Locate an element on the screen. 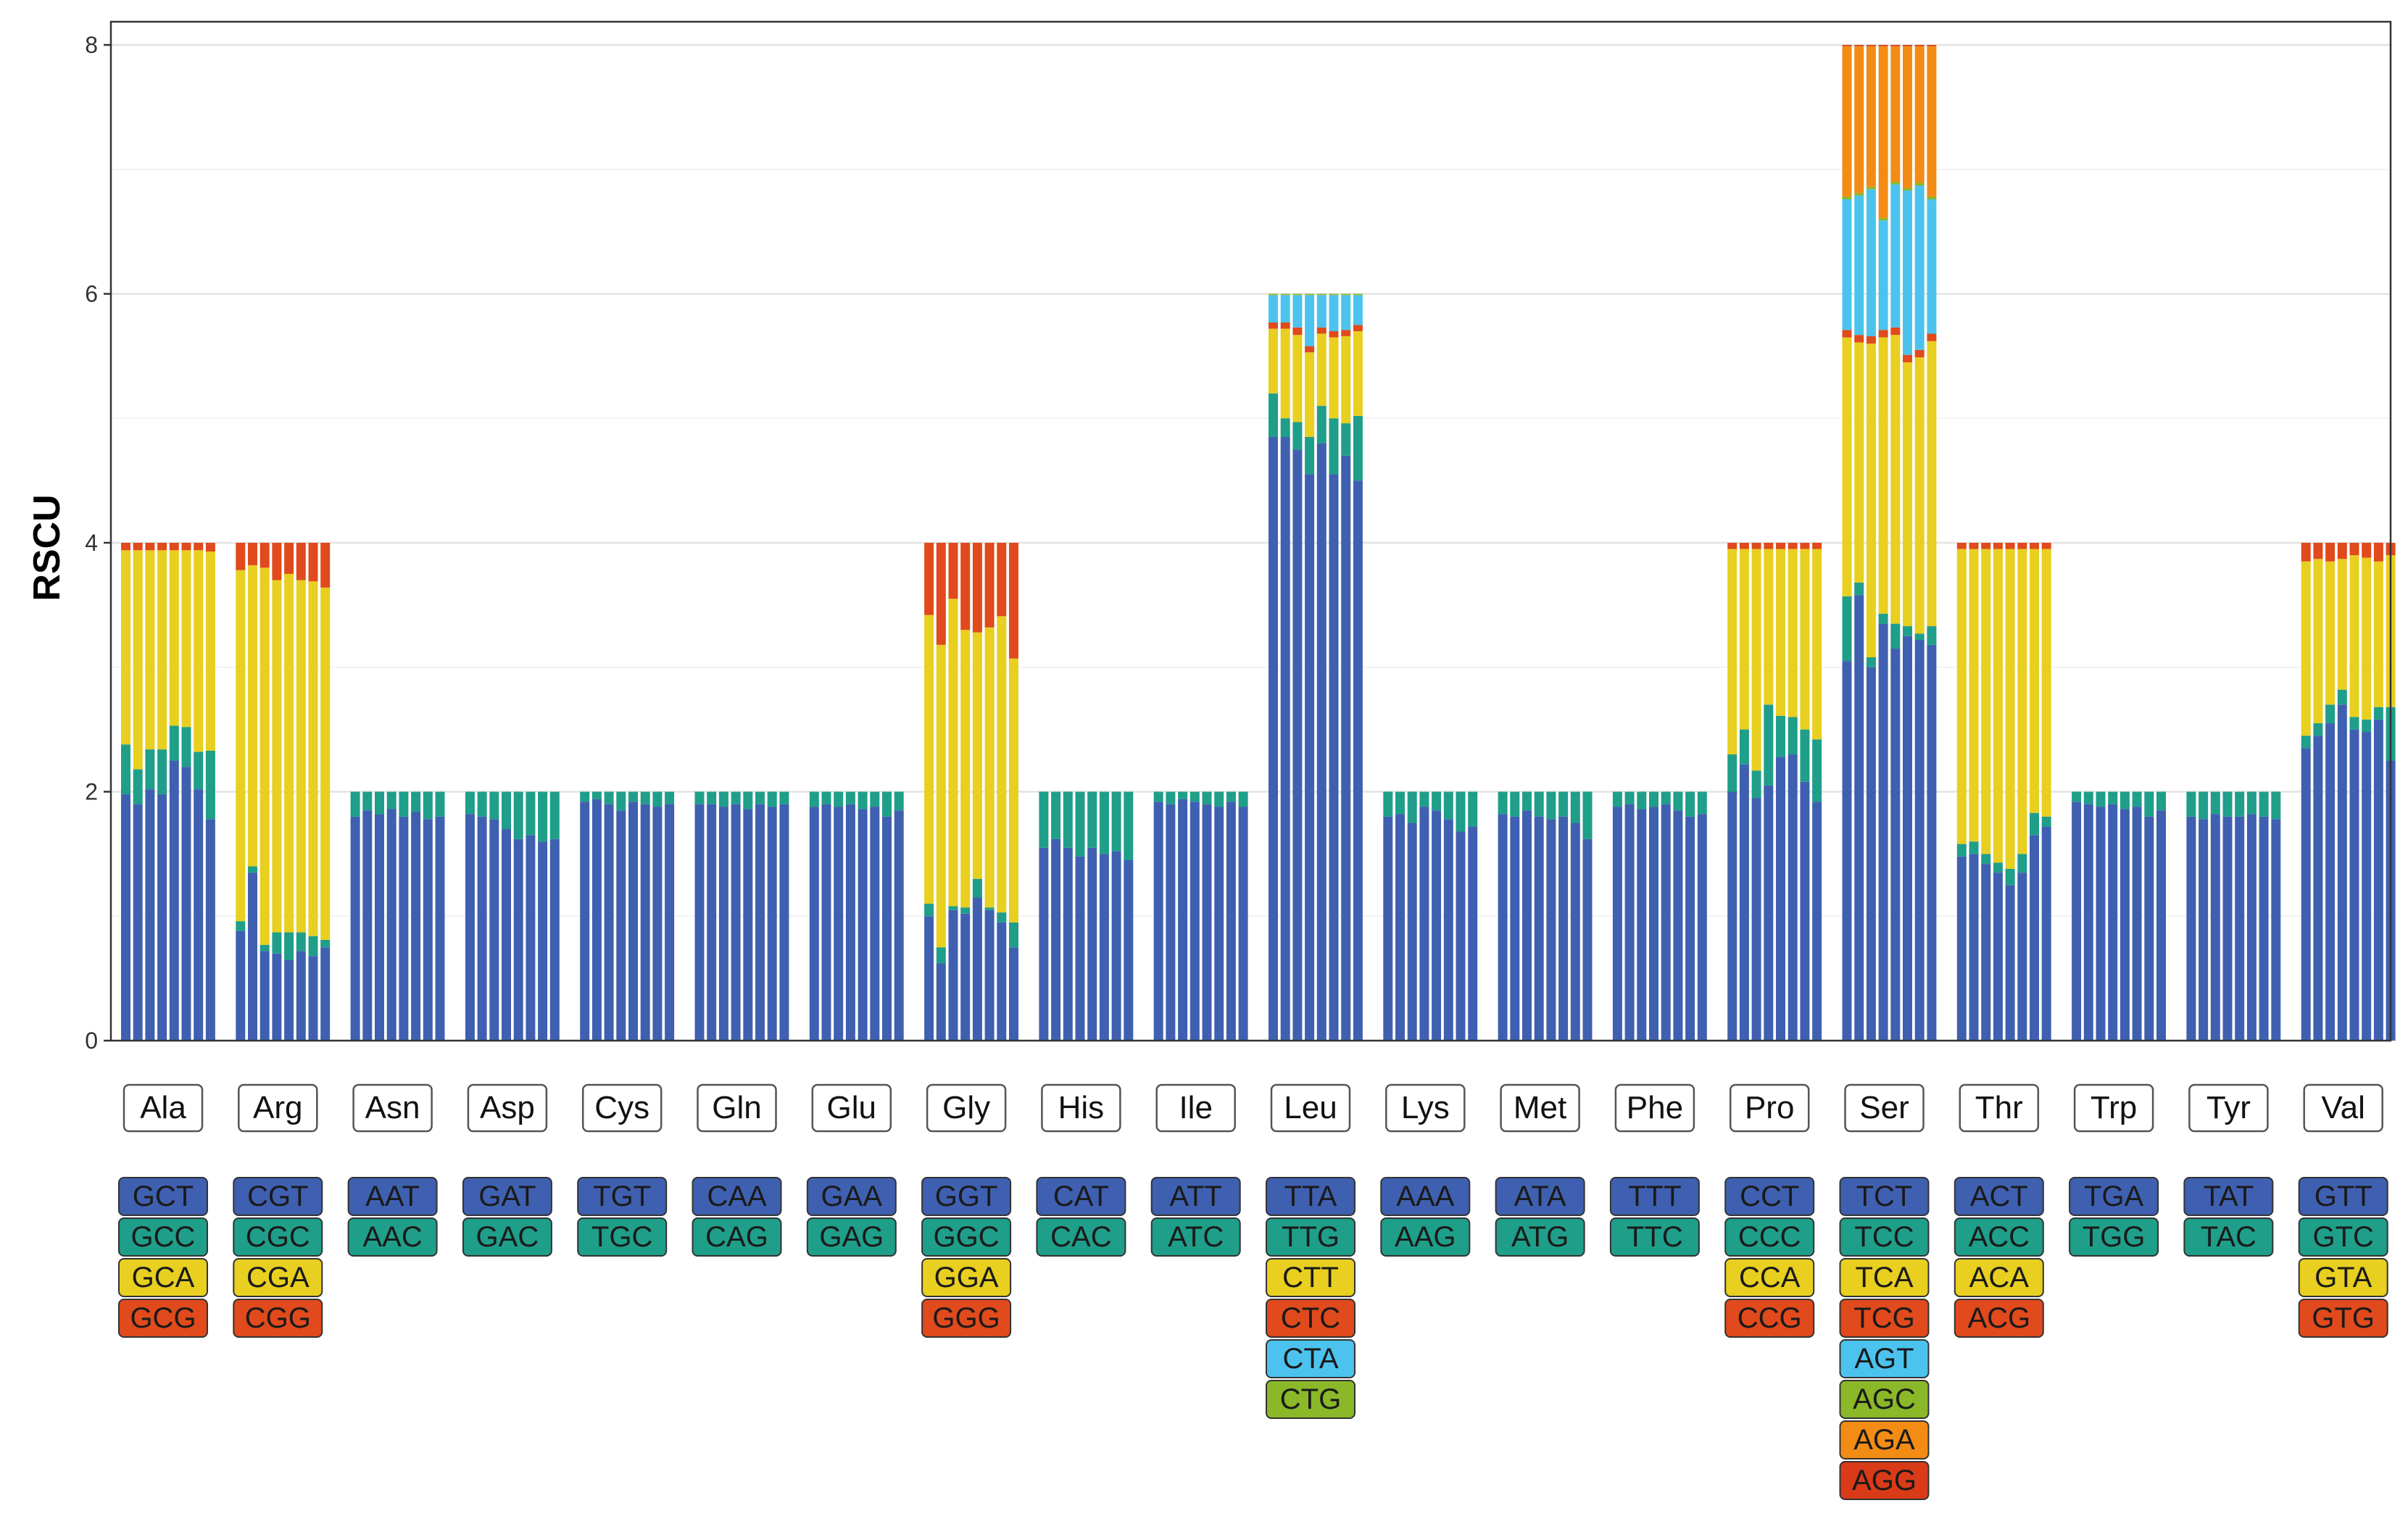  bar-segment-tca is located at coordinates (1907, 494).